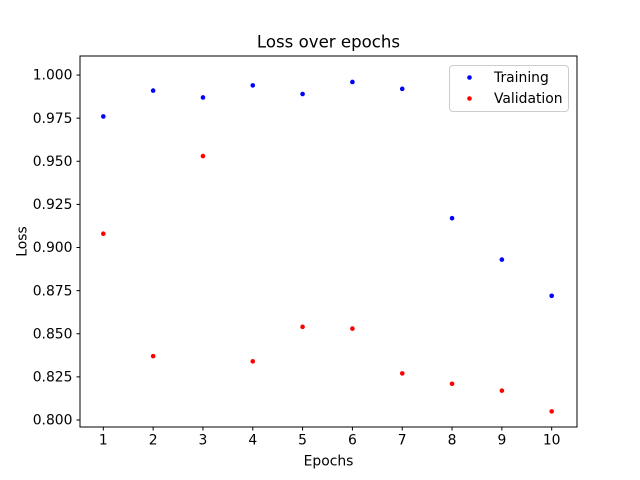 This screenshot has height=480, width=640. I want to click on y-tick-label: 0.900, so click(53, 248).